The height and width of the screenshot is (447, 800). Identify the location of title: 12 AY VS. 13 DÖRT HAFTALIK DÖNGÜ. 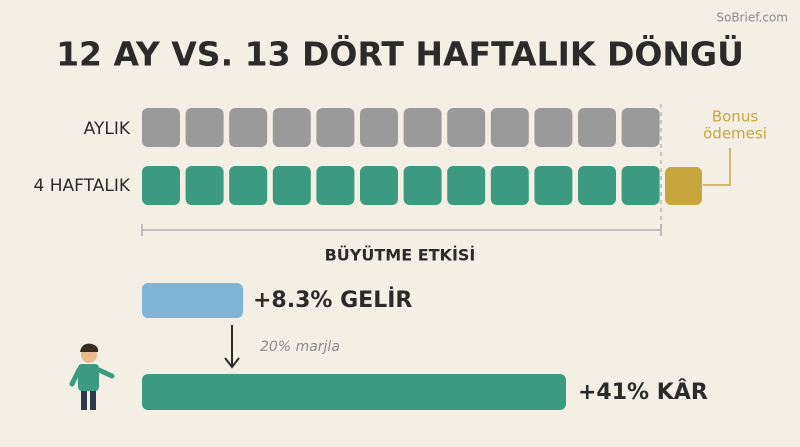
(400, 54).